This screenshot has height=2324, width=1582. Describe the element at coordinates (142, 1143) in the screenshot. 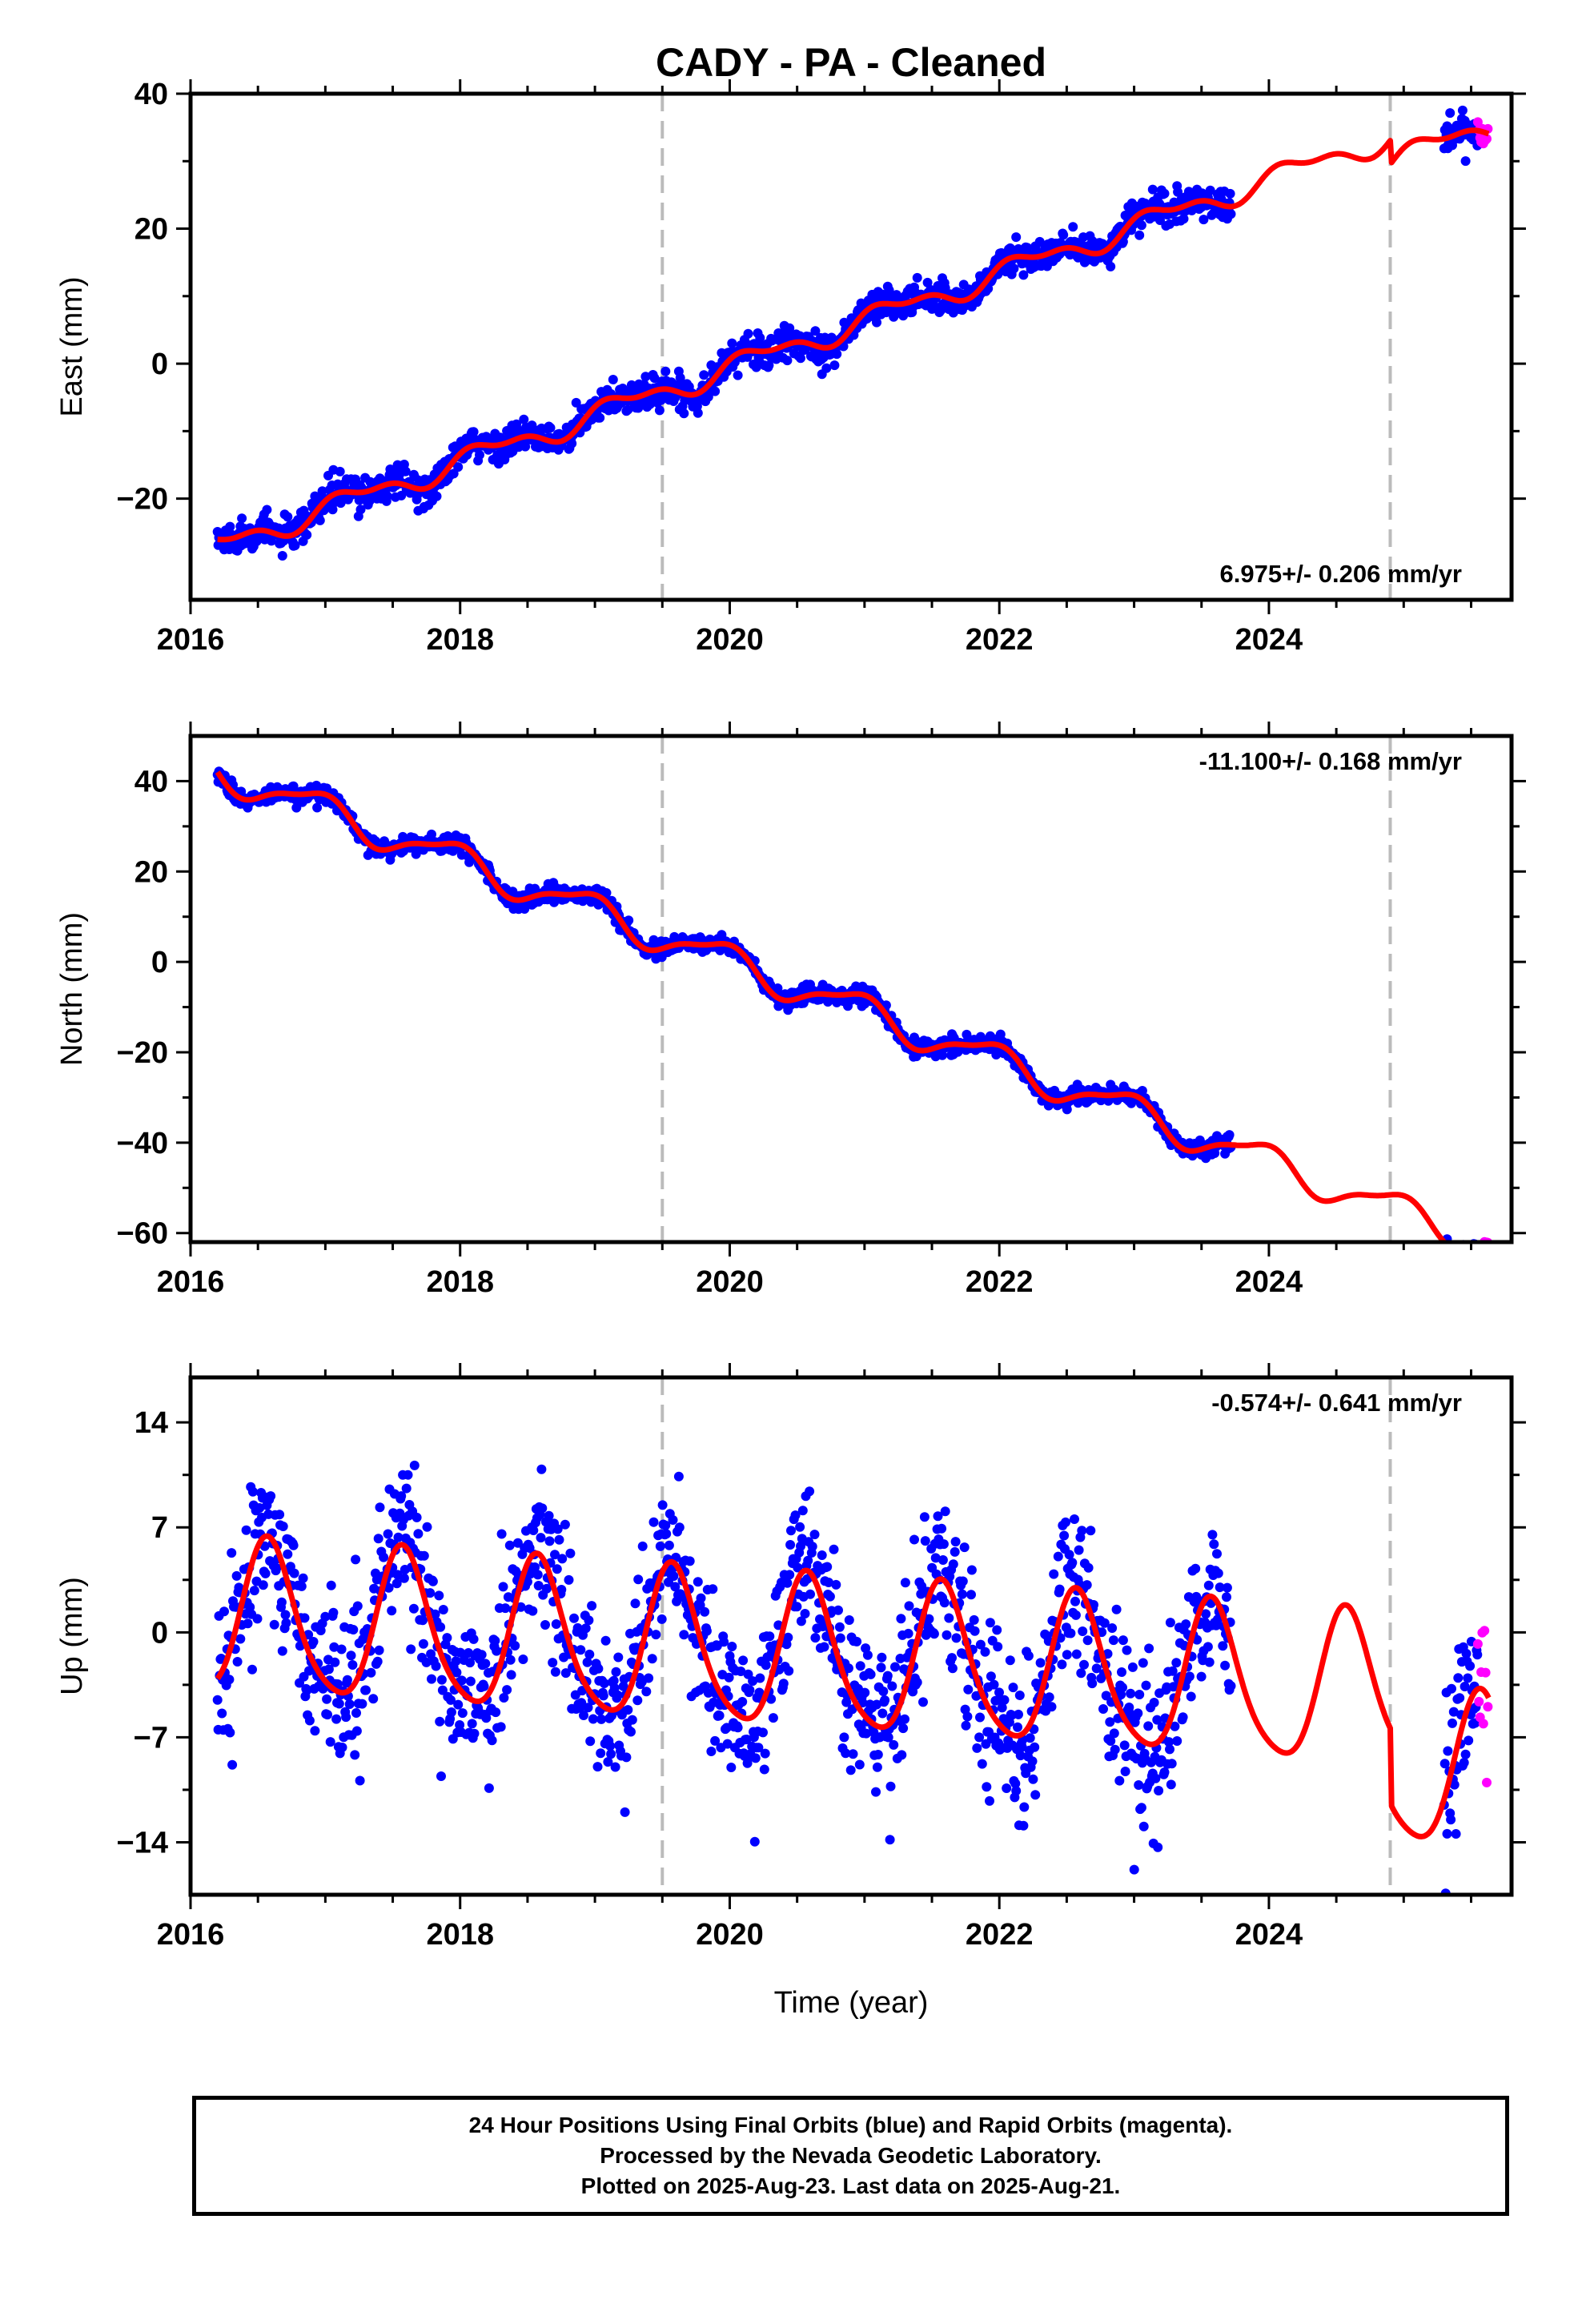

I see `y-tick-label: −40` at that location.